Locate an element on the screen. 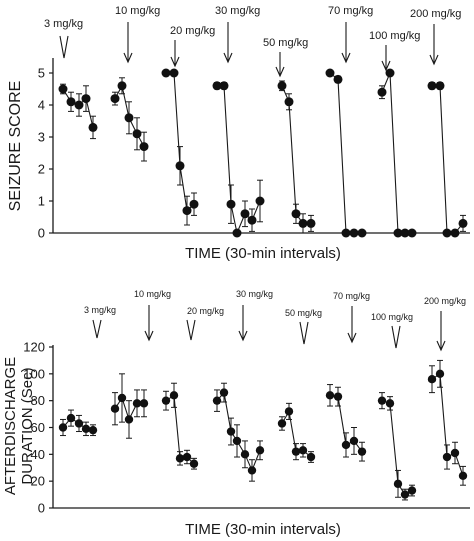 This screenshot has width=474, height=541. dose-label: 20 mg/kg is located at coordinates (205, 311).